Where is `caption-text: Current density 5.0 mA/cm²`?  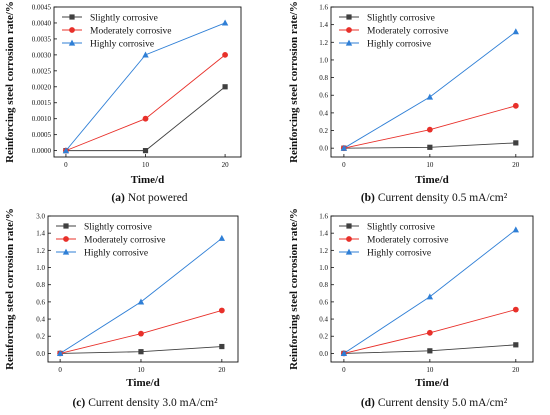
caption-text: Current density 5.0 mA/cm² is located at coordinates (443, 403).